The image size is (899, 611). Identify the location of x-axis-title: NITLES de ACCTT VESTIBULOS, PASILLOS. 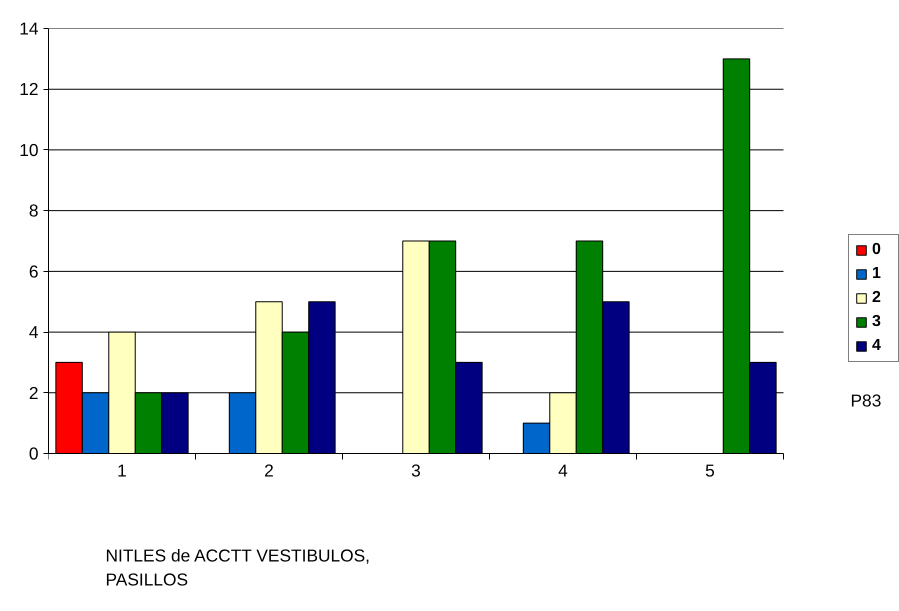
(238, 568).